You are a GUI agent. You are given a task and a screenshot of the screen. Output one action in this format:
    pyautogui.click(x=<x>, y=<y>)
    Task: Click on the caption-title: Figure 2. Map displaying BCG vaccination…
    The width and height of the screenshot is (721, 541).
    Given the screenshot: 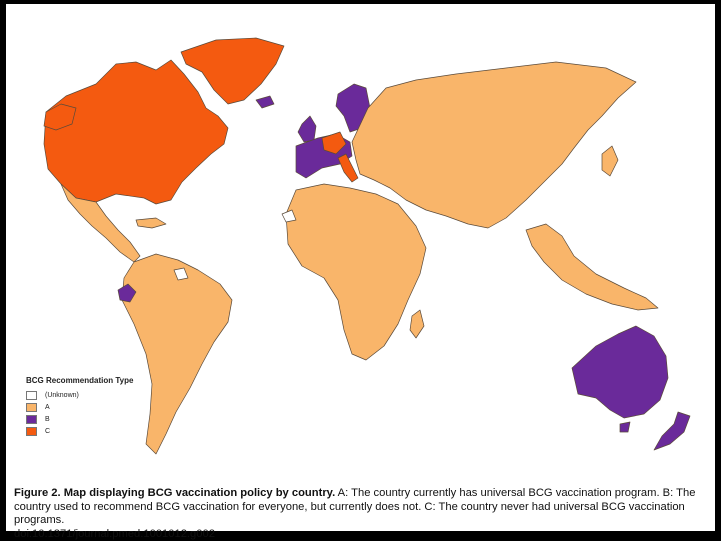 What is the action you would take?
    pyautogui.click(x=175, y=493)
    